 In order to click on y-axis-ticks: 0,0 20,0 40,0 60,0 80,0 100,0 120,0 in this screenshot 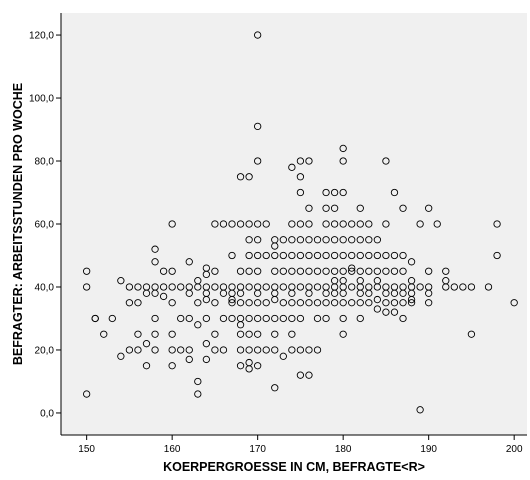, I will do `click(45, 225)`.